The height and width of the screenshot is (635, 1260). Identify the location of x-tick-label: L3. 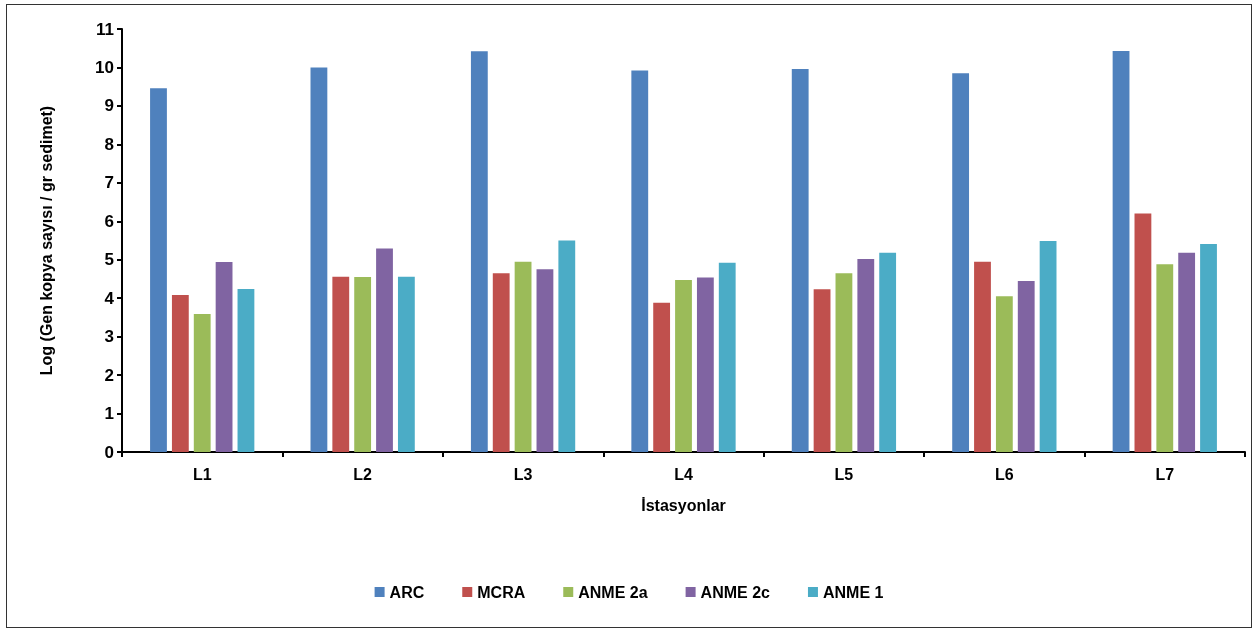
(523, 474).